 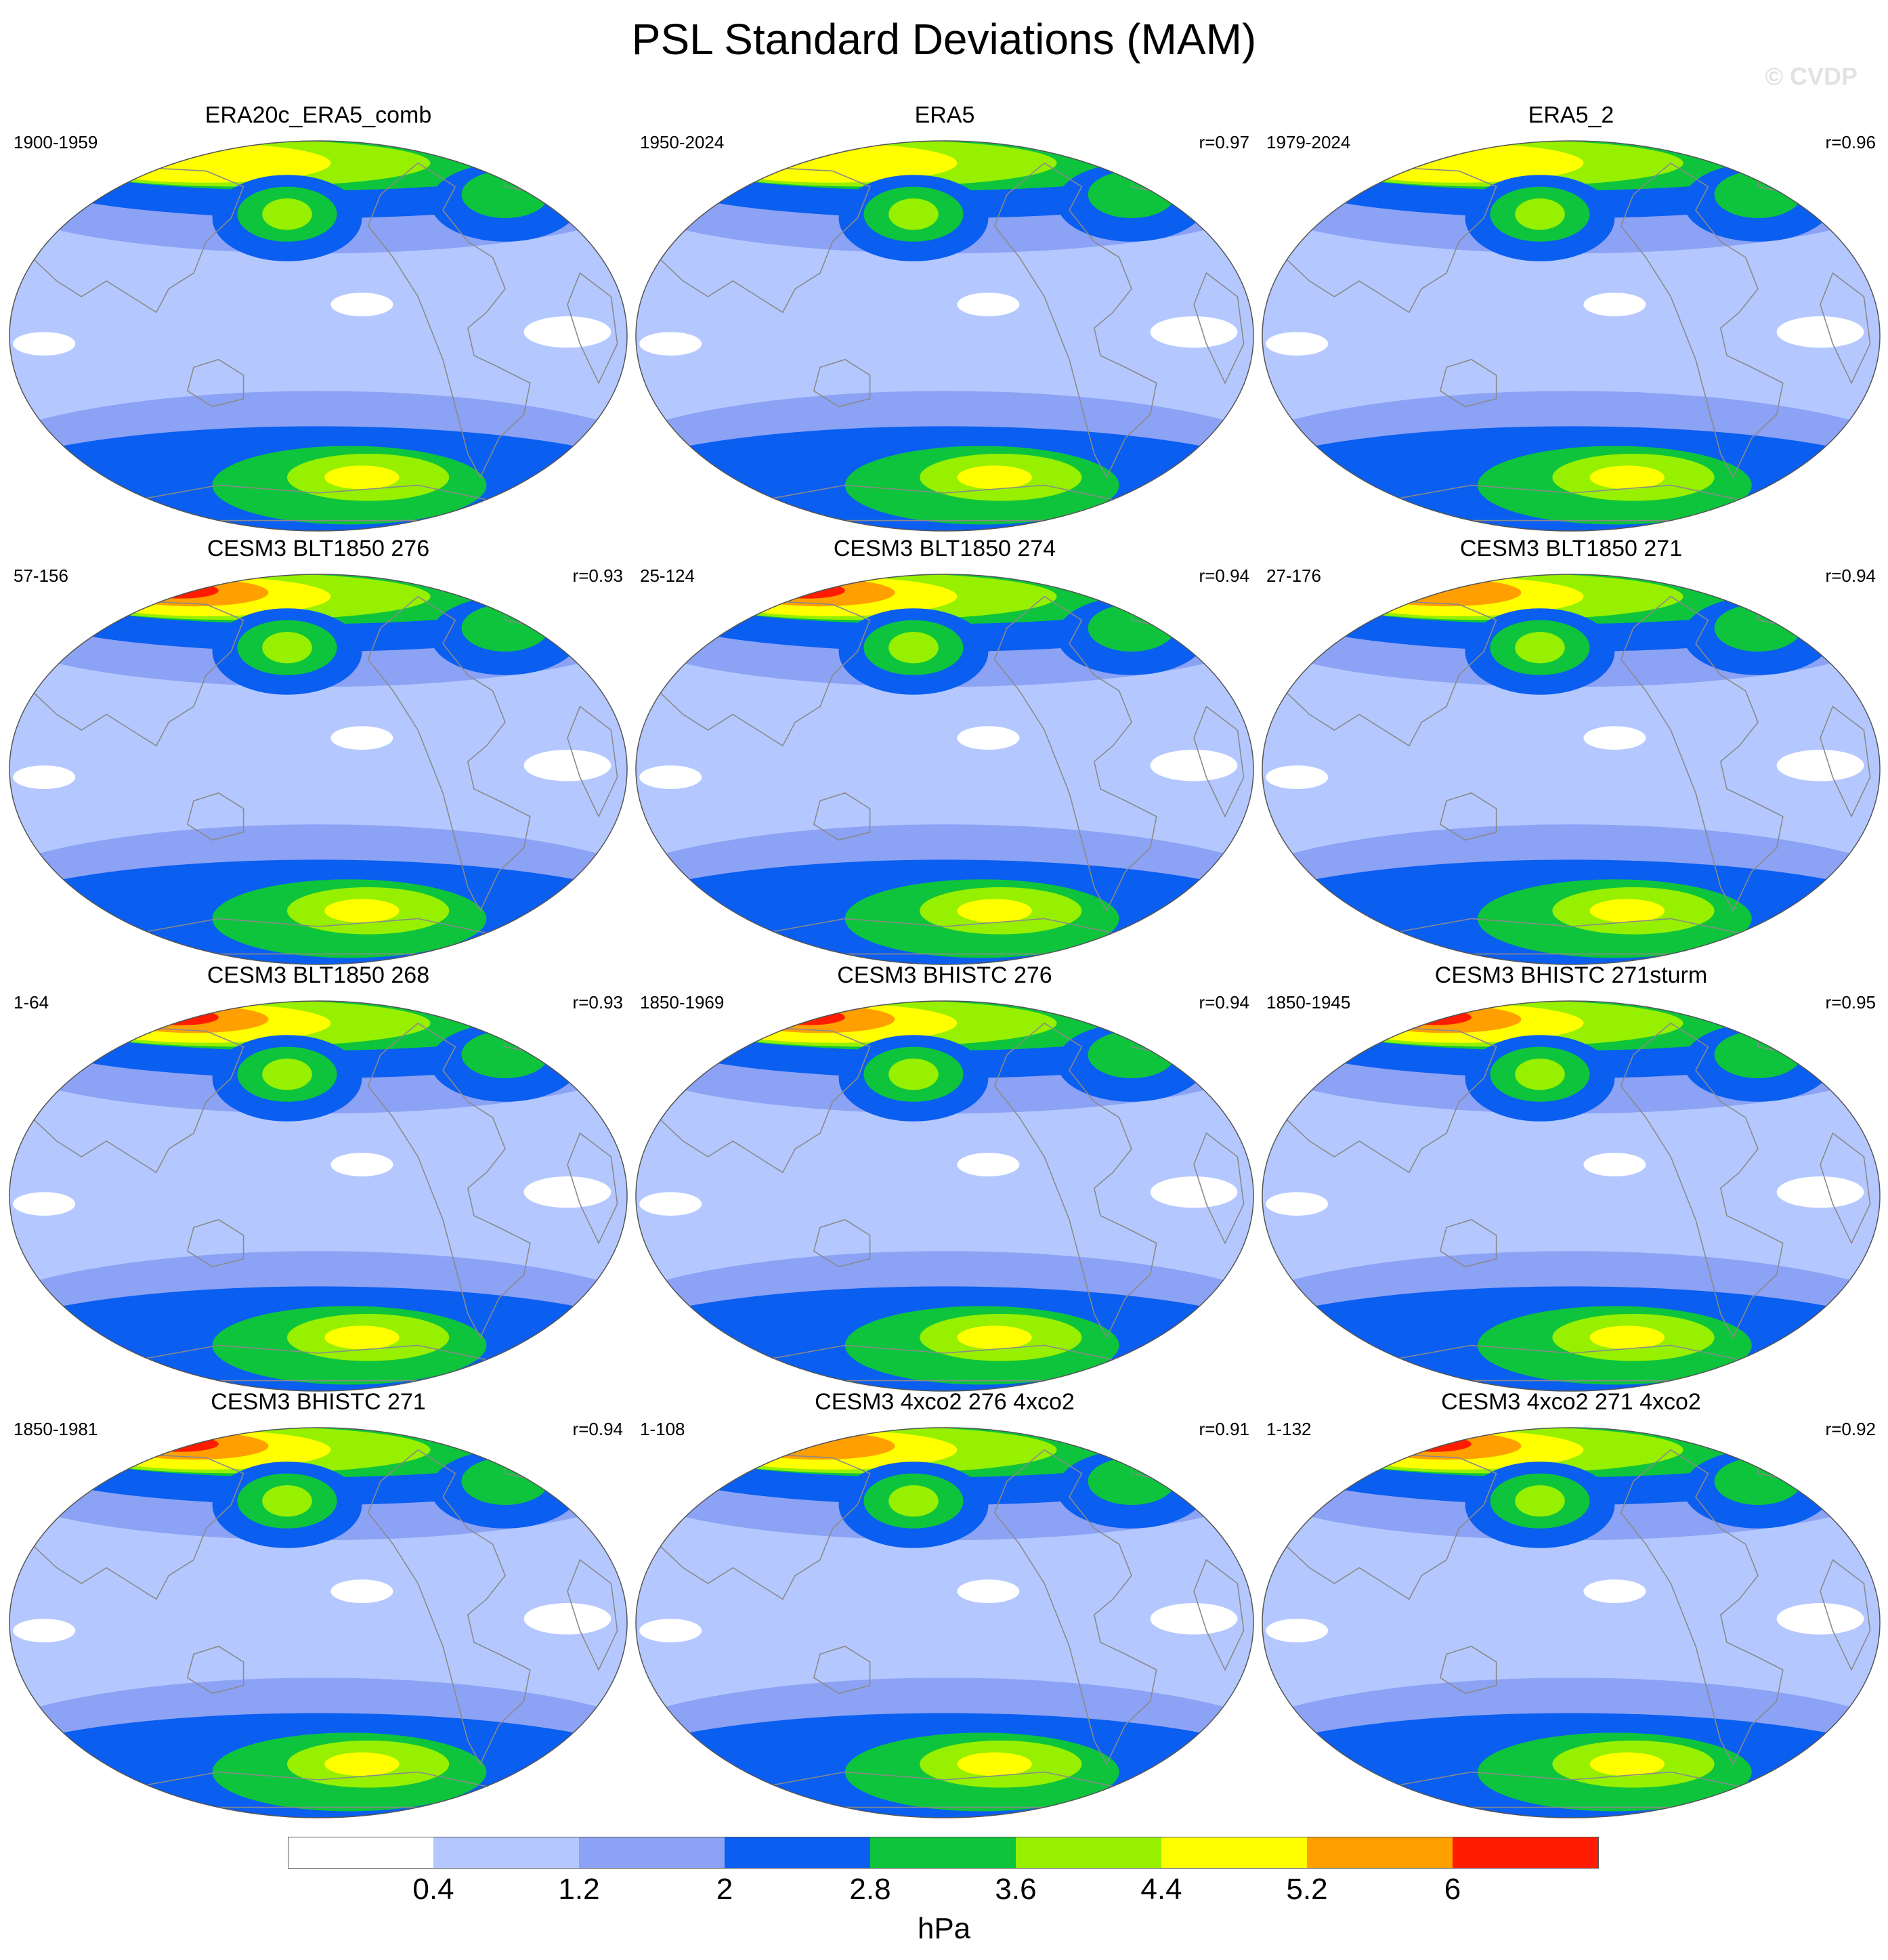 What do you see at coordinates (1811, 76) in the screenshot?
I see `watermark: © CVDP` at bounding box center [1811, 76].